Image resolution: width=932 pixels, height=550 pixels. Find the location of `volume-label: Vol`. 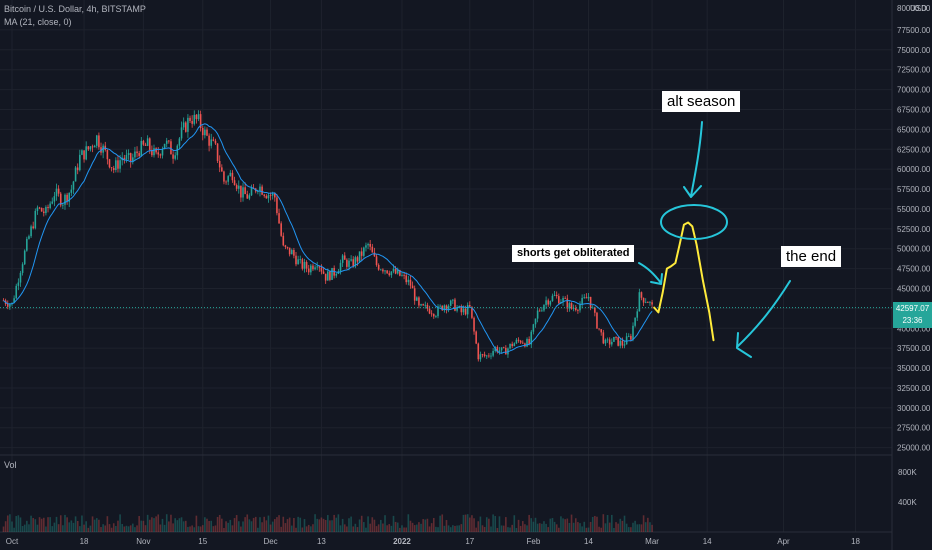

volume-label: Vol is located at coordinates (10, 465).